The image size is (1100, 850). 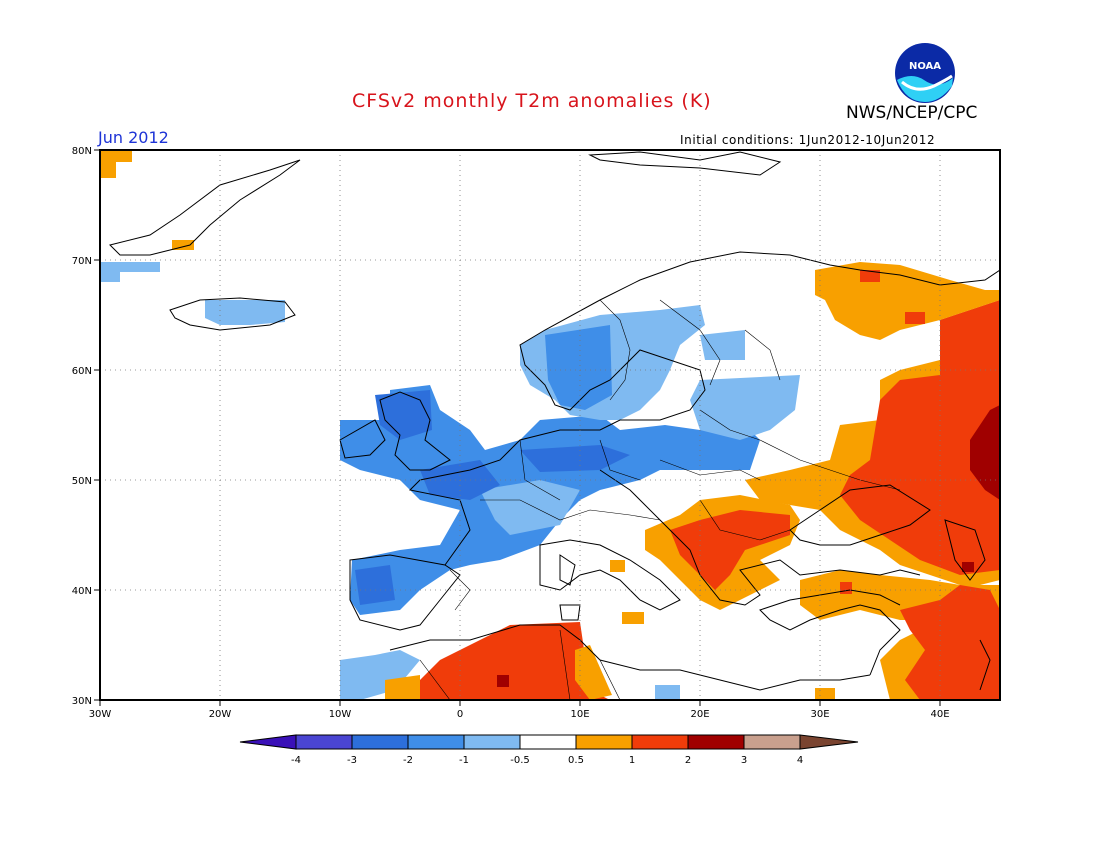 What do you see at coordinates (808, 140) in the screenshot?
I see `initial-conditions-label: Initial conditions: 1Jun2012-10Jun2012` at bounding box center [808, 140].